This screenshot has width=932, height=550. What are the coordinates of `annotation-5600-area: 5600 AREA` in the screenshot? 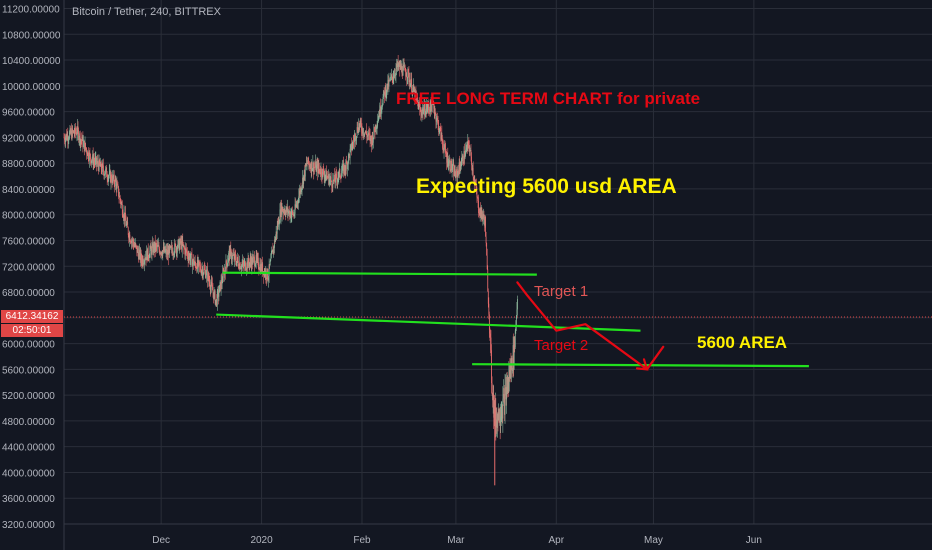 It's located at (742, 342).